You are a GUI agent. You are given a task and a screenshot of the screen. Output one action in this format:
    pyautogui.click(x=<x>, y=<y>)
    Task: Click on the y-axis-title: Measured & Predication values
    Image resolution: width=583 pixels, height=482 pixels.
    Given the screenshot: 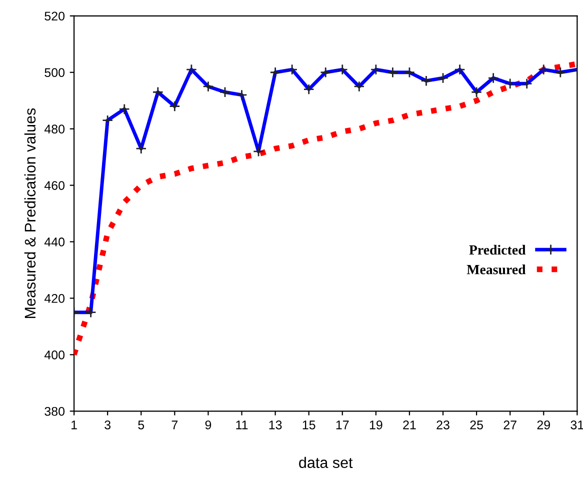 What is the action you would take?
    pyautogui.click(x=30, y=213)
    